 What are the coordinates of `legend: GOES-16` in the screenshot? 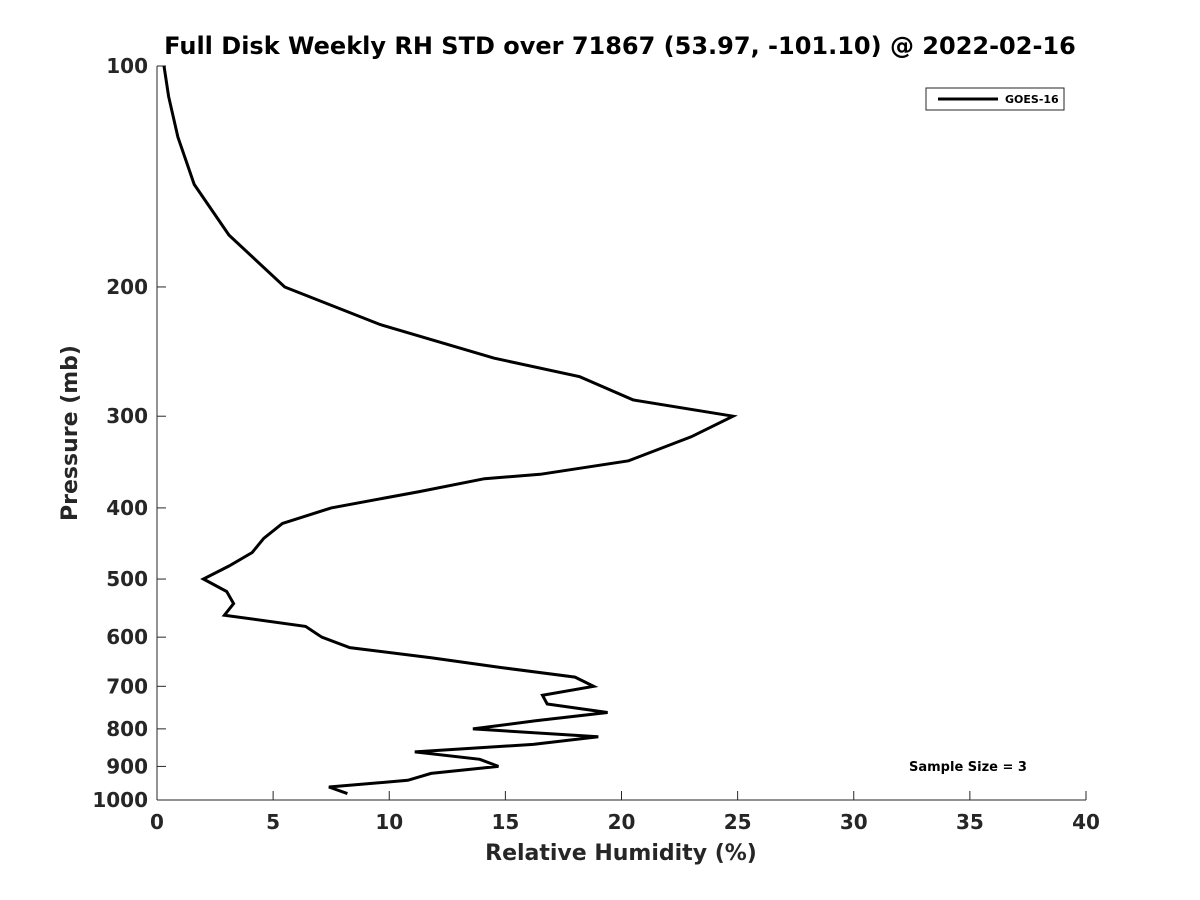 It's located at (995, 99).